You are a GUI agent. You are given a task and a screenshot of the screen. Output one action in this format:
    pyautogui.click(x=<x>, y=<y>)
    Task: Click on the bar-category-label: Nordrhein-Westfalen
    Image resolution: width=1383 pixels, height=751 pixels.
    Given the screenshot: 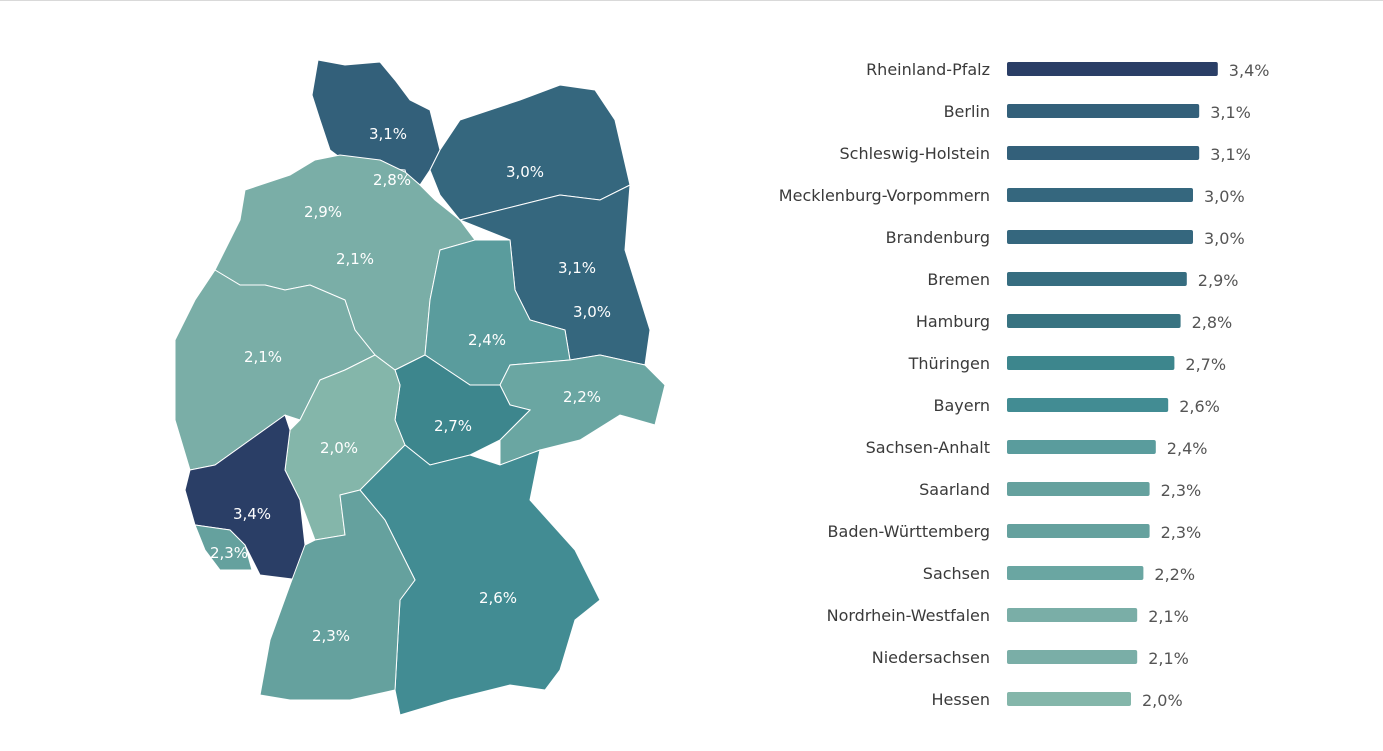 What is the action you would take?
    pyautogui.click(x=908, y=615)
    